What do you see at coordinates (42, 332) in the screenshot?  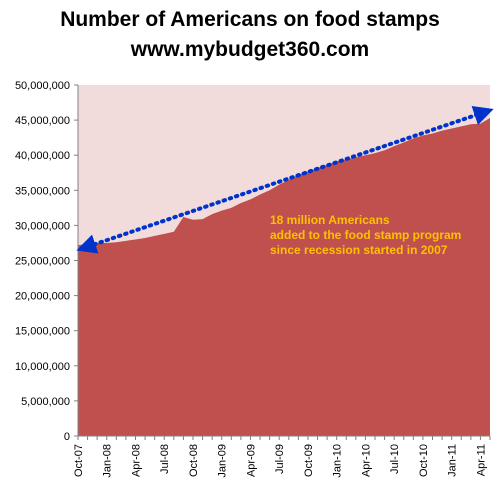 I see `y-tick-label: 15,000,000` at bounding box center [42, 332].